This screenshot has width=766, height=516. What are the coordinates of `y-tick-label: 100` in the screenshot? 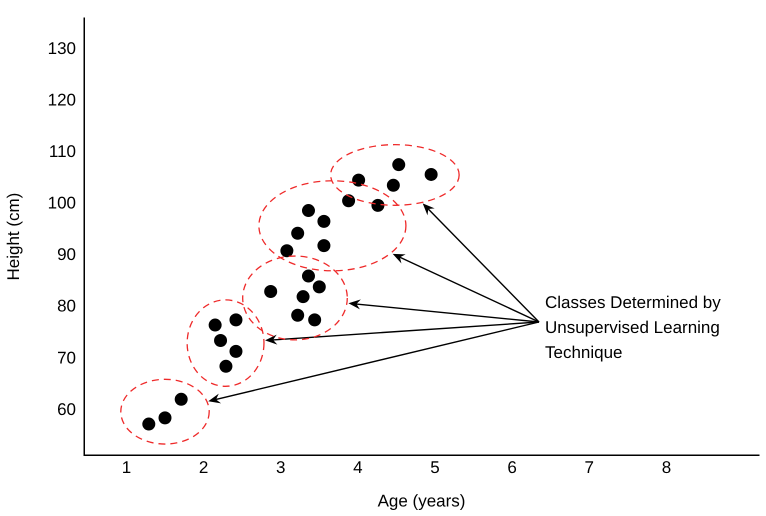 It's located at (62, 203).